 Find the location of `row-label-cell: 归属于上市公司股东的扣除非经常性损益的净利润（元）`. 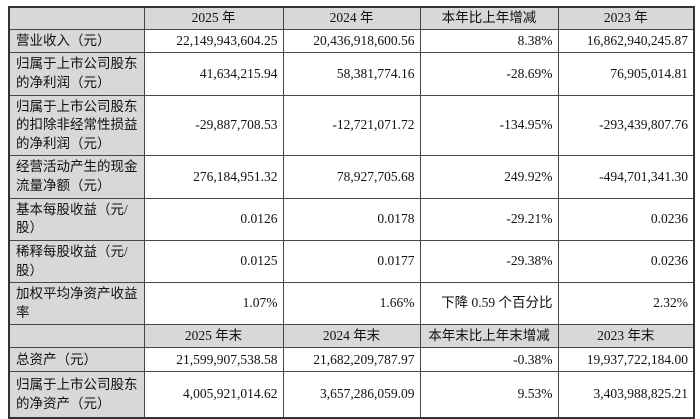

row-label-cell: 归属于上市公司股东的扣除非经常性损益的净利润（元） is located at coordinates (76, 125).